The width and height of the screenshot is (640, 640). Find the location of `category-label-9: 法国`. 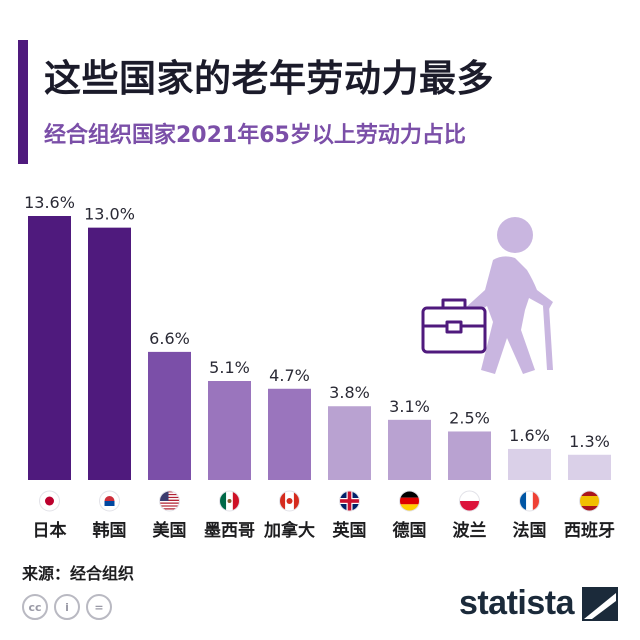

category-label-9: 法国 is located at coordinates (530, 530).